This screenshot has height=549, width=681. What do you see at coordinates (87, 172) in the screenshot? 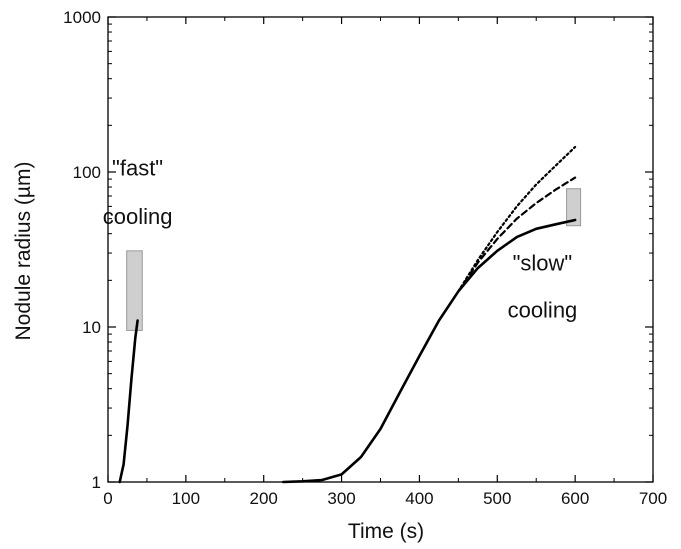
I see `y-tick-label: 100` at bounding box center [87, 172].